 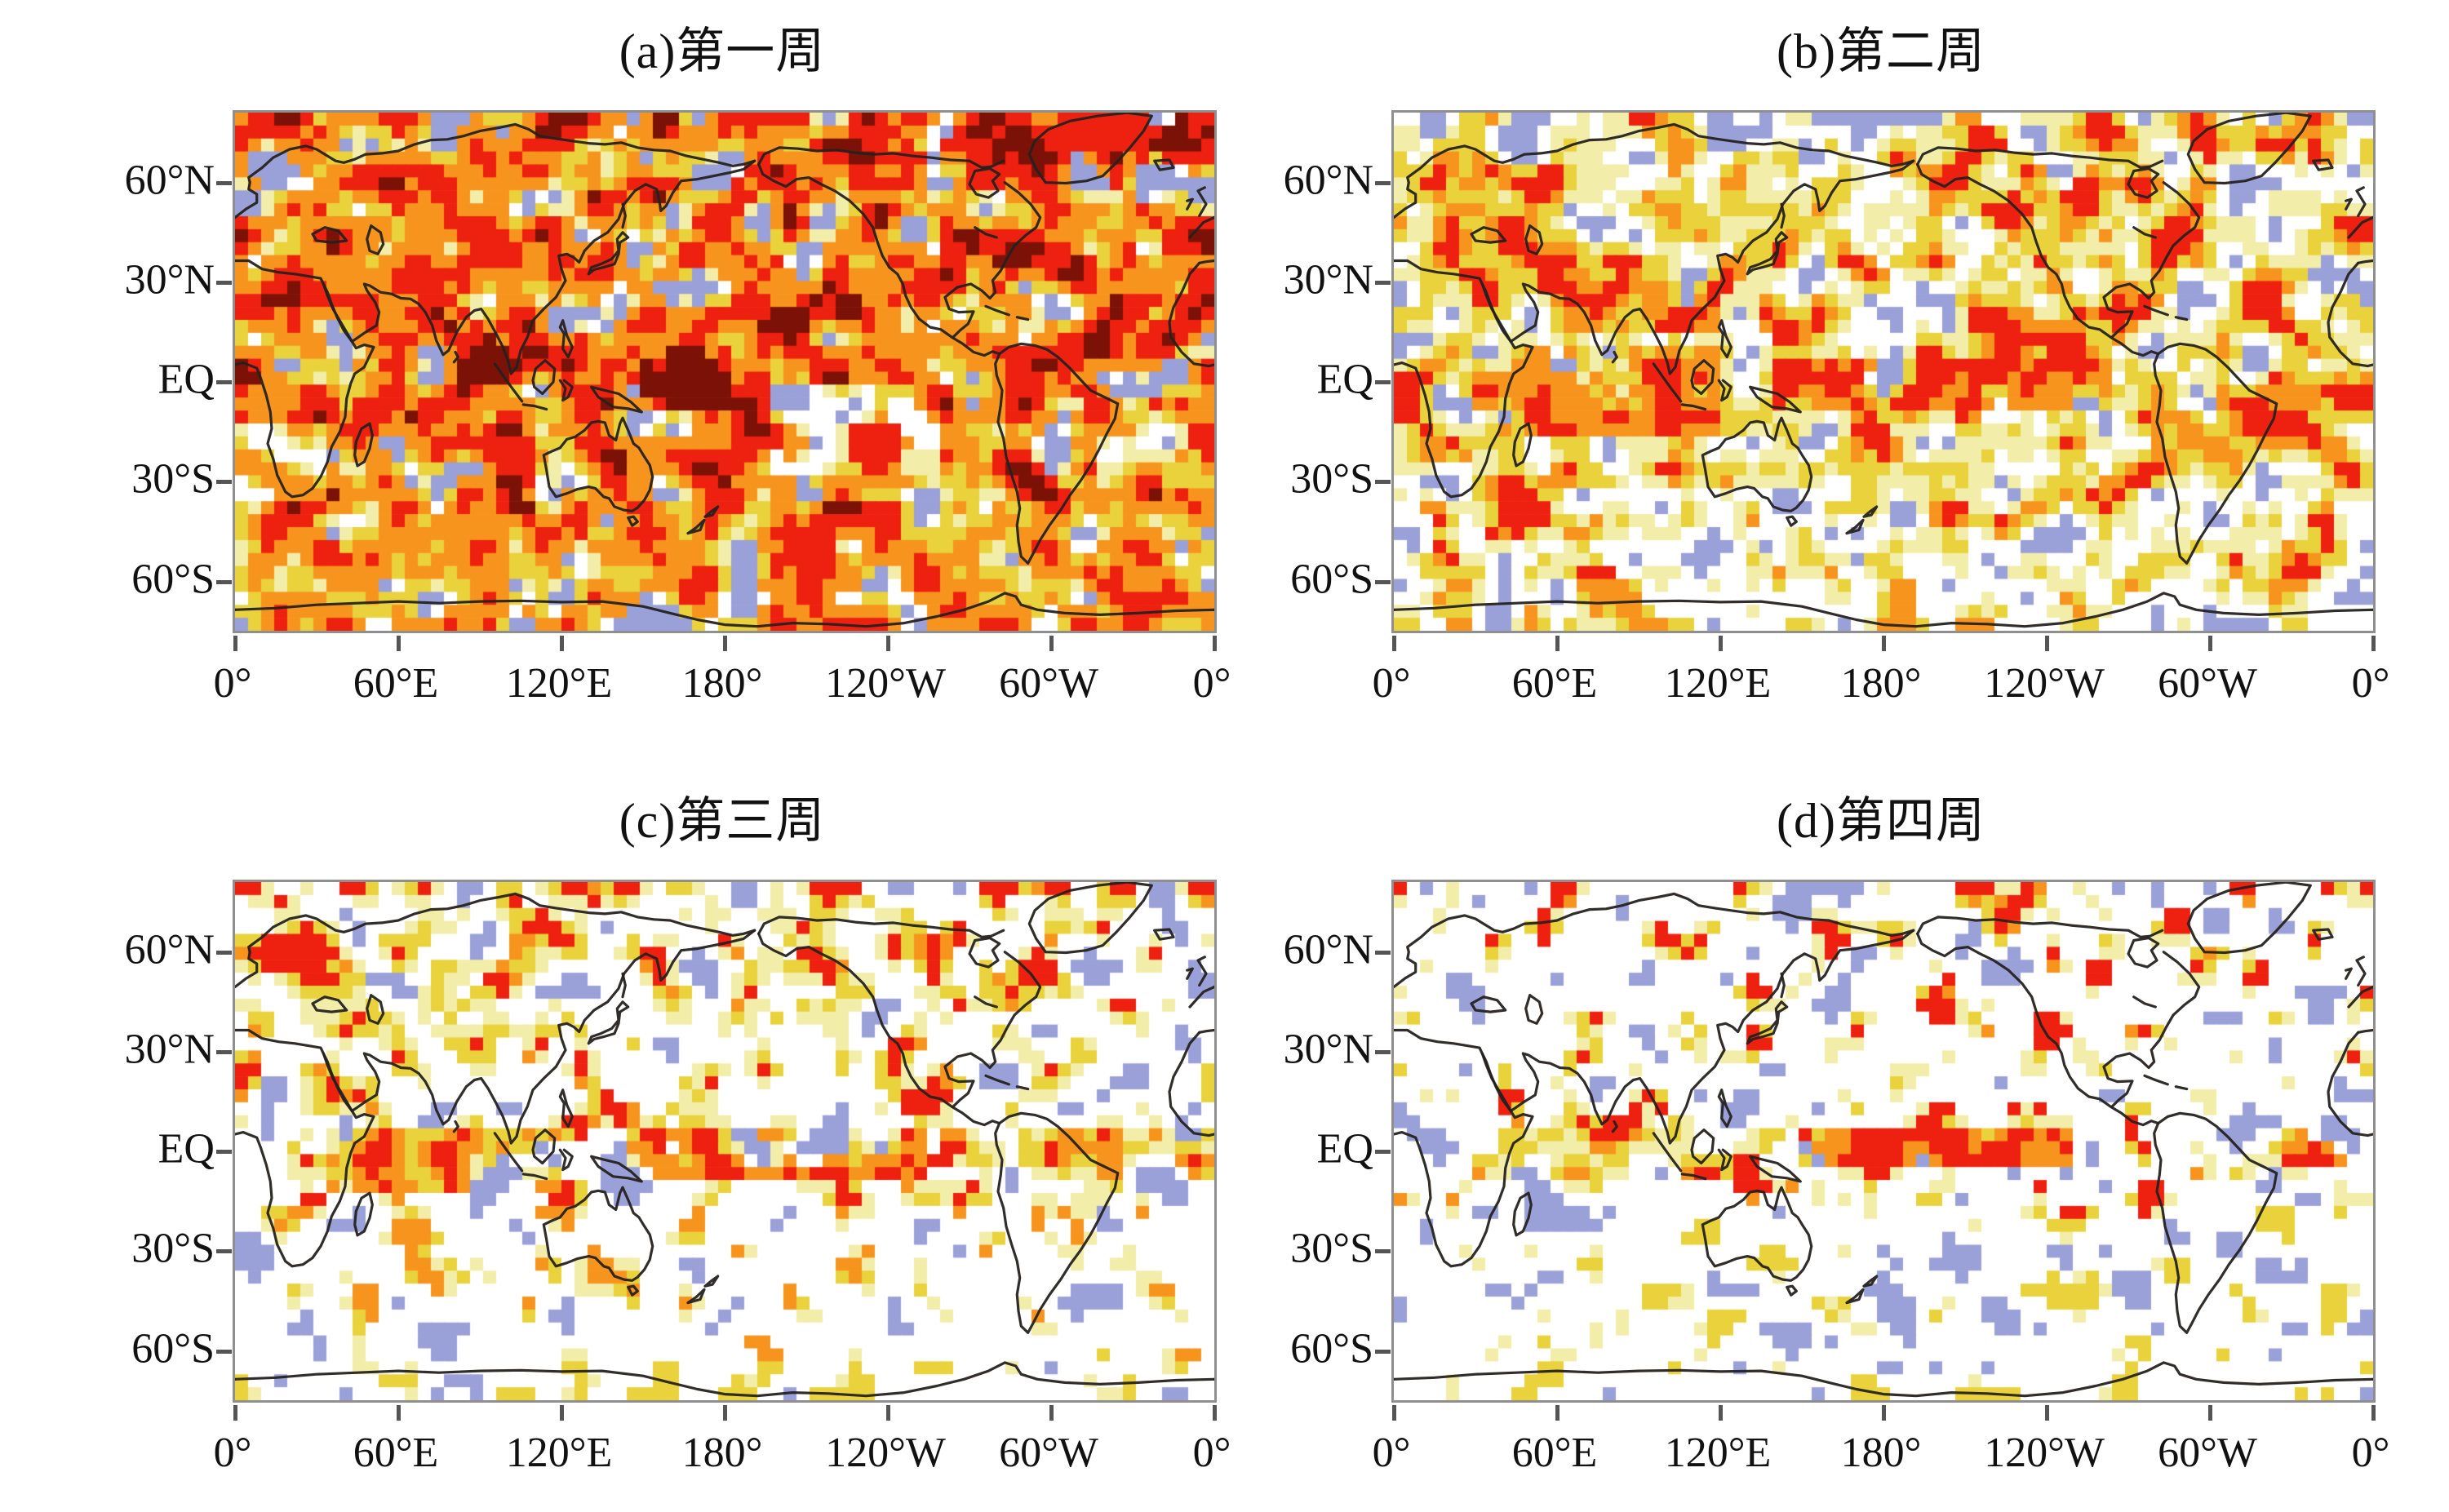 What do you see at coordinates (1881, 821) in the screenshot?
I see `panel-title: (d)第四周` at bounding box center [1881, 821].